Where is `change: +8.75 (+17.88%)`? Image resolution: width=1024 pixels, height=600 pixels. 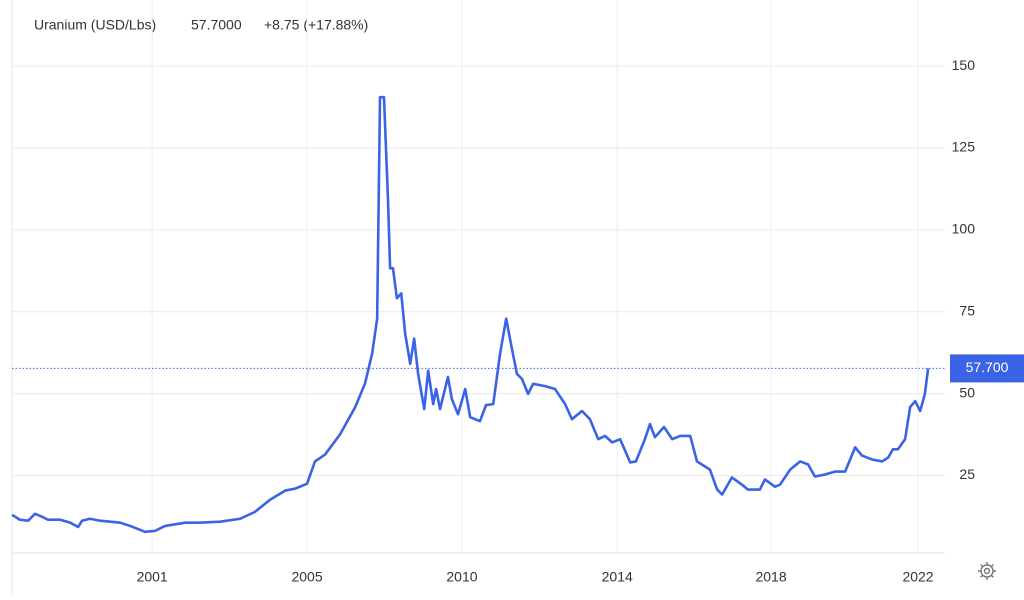 change: +8.75 (+17.88%) is located at coordinates (316, 25).